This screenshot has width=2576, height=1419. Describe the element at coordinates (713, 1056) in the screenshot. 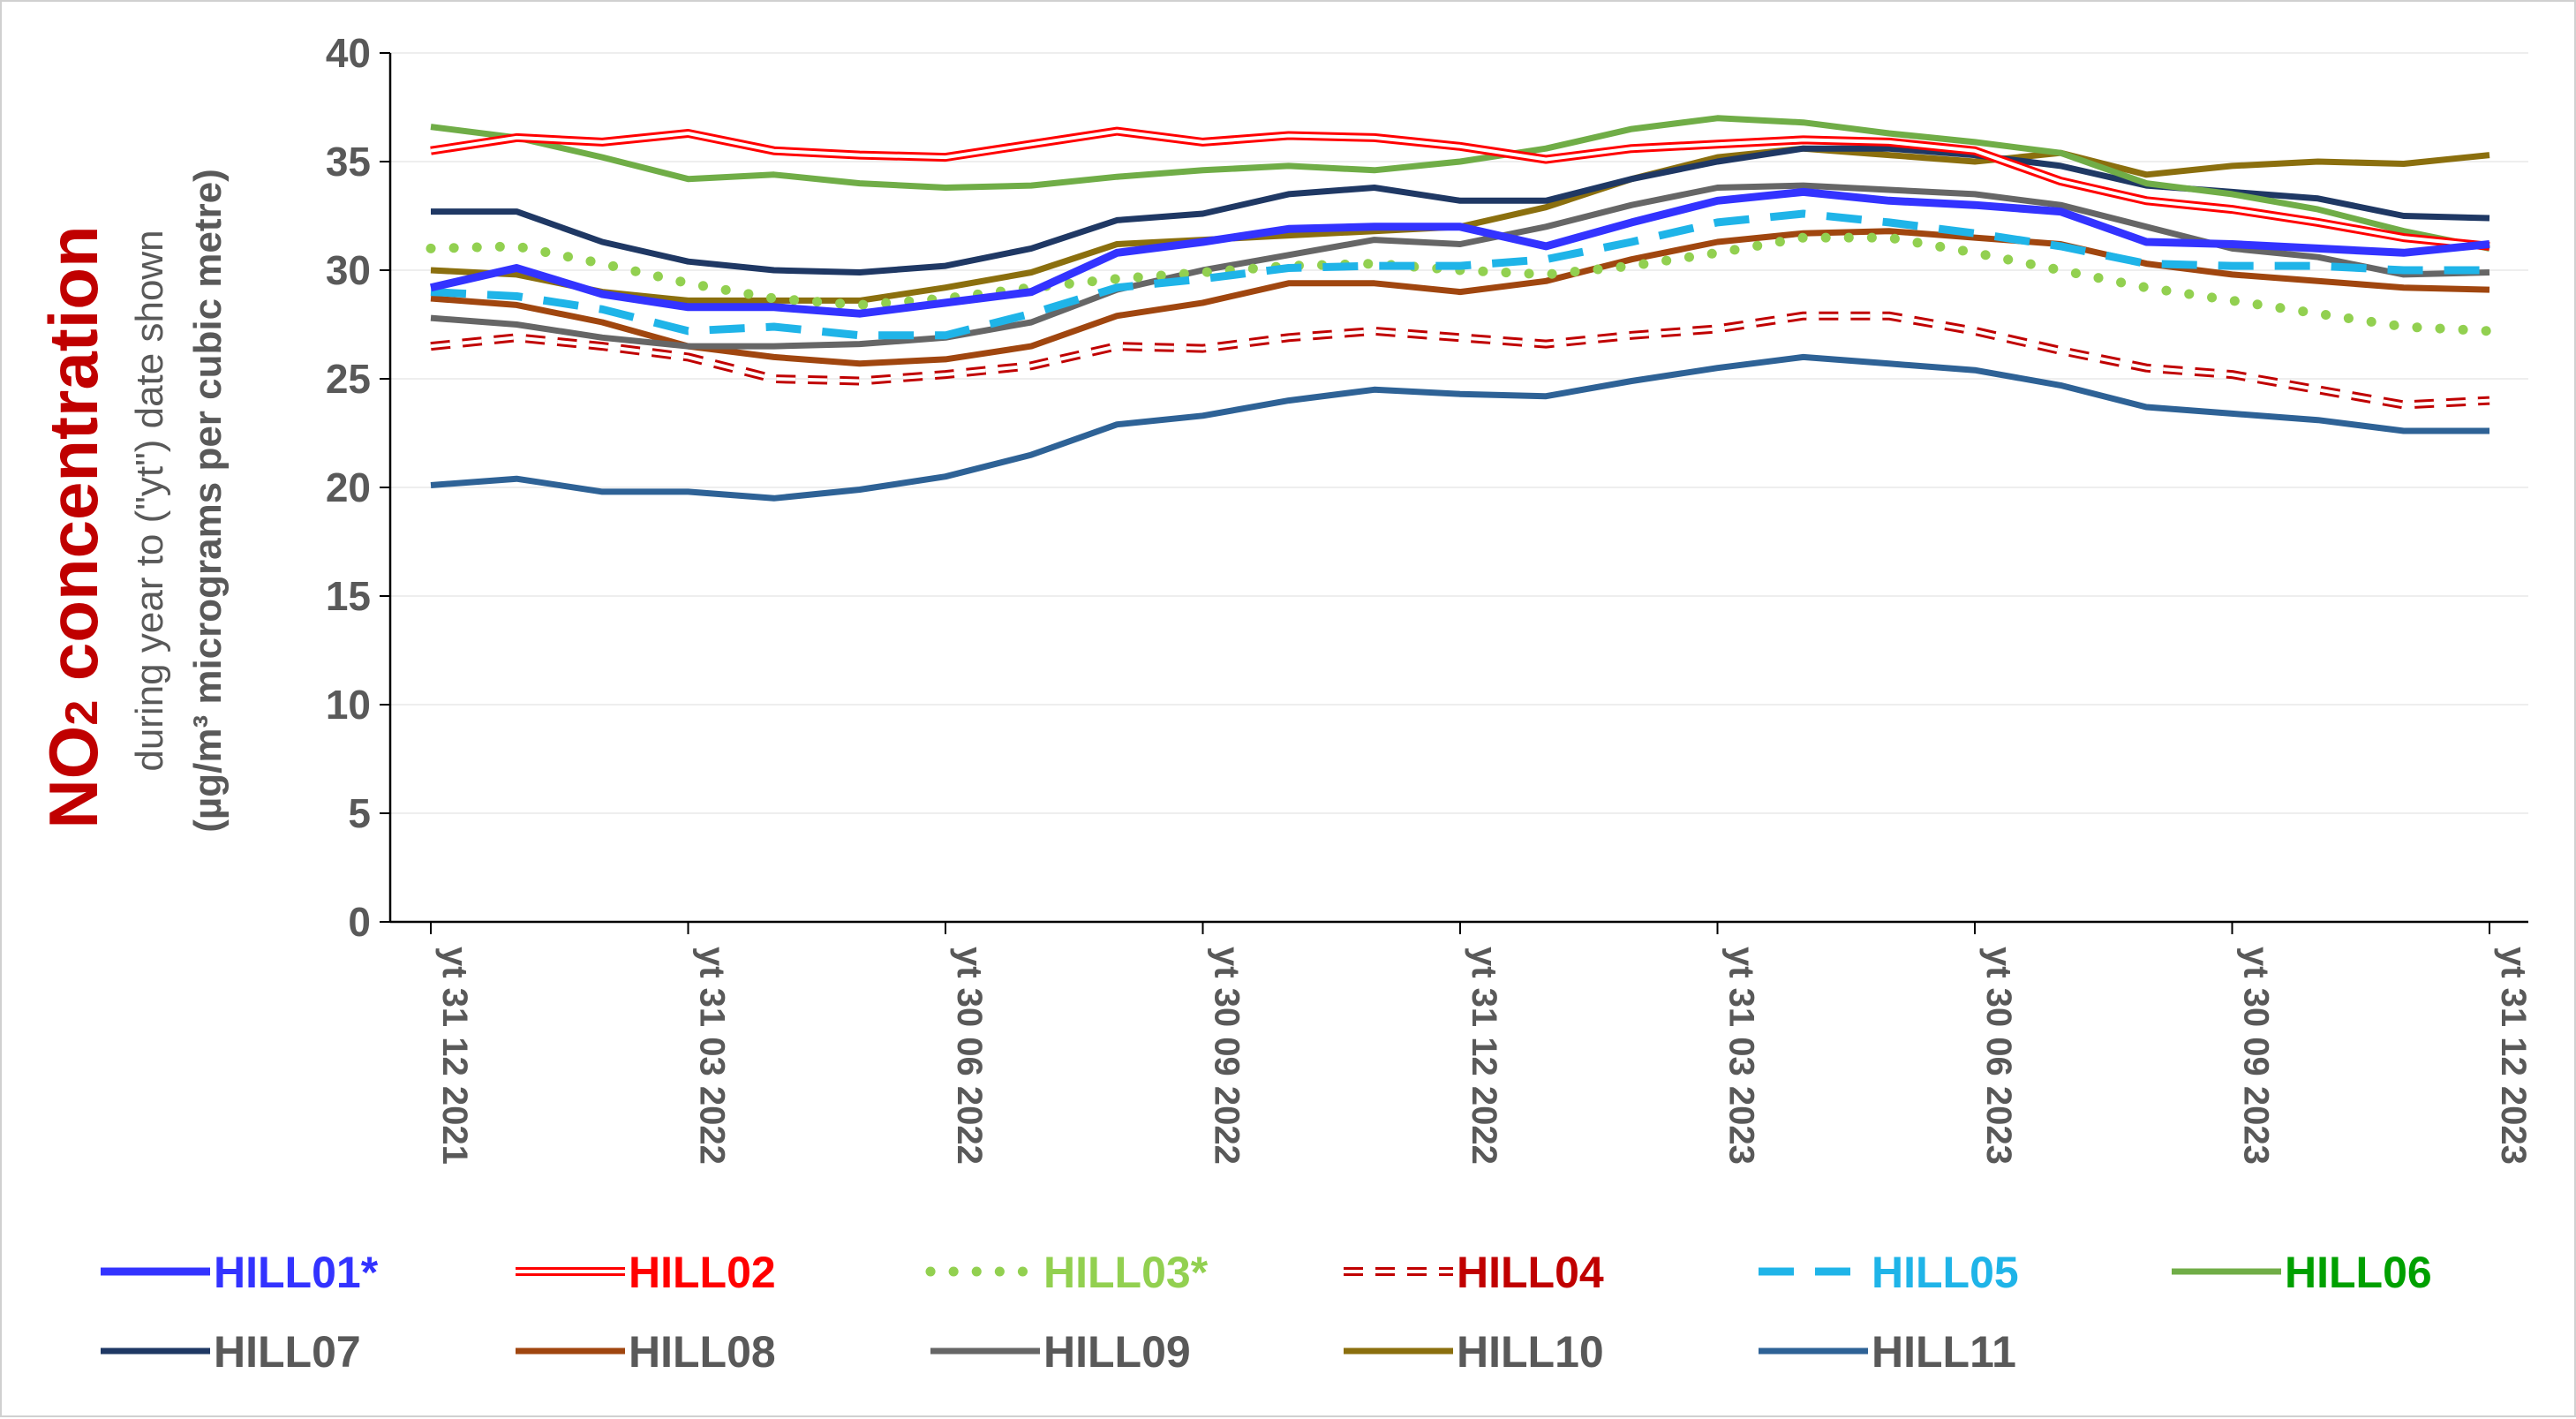

I see `x-tick-label: yt 31 03 2022` at that location.